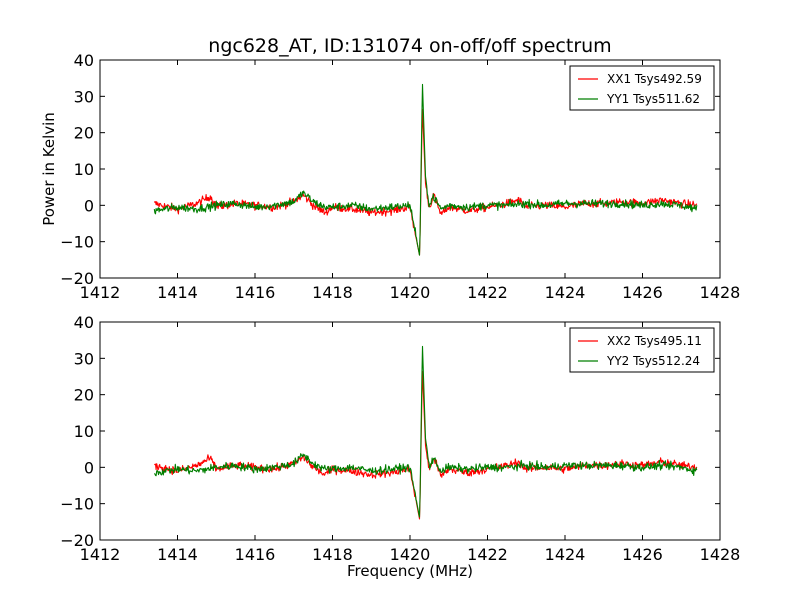 The image size is (800, 600). I want to click on legend: XX2 Tsys495.11 YY2 Tsys512.24, so click(642, 350).